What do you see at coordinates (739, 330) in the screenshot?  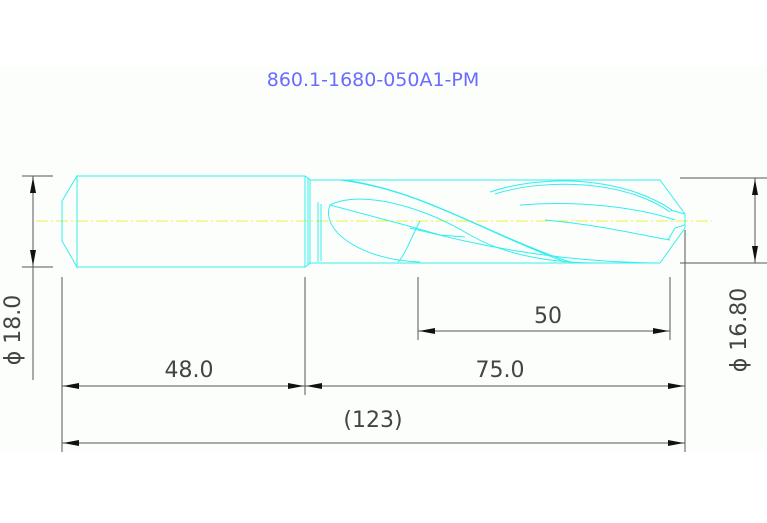 I see `body-diameter-label: ϕ 16.80` at bounding box center [739, 330].